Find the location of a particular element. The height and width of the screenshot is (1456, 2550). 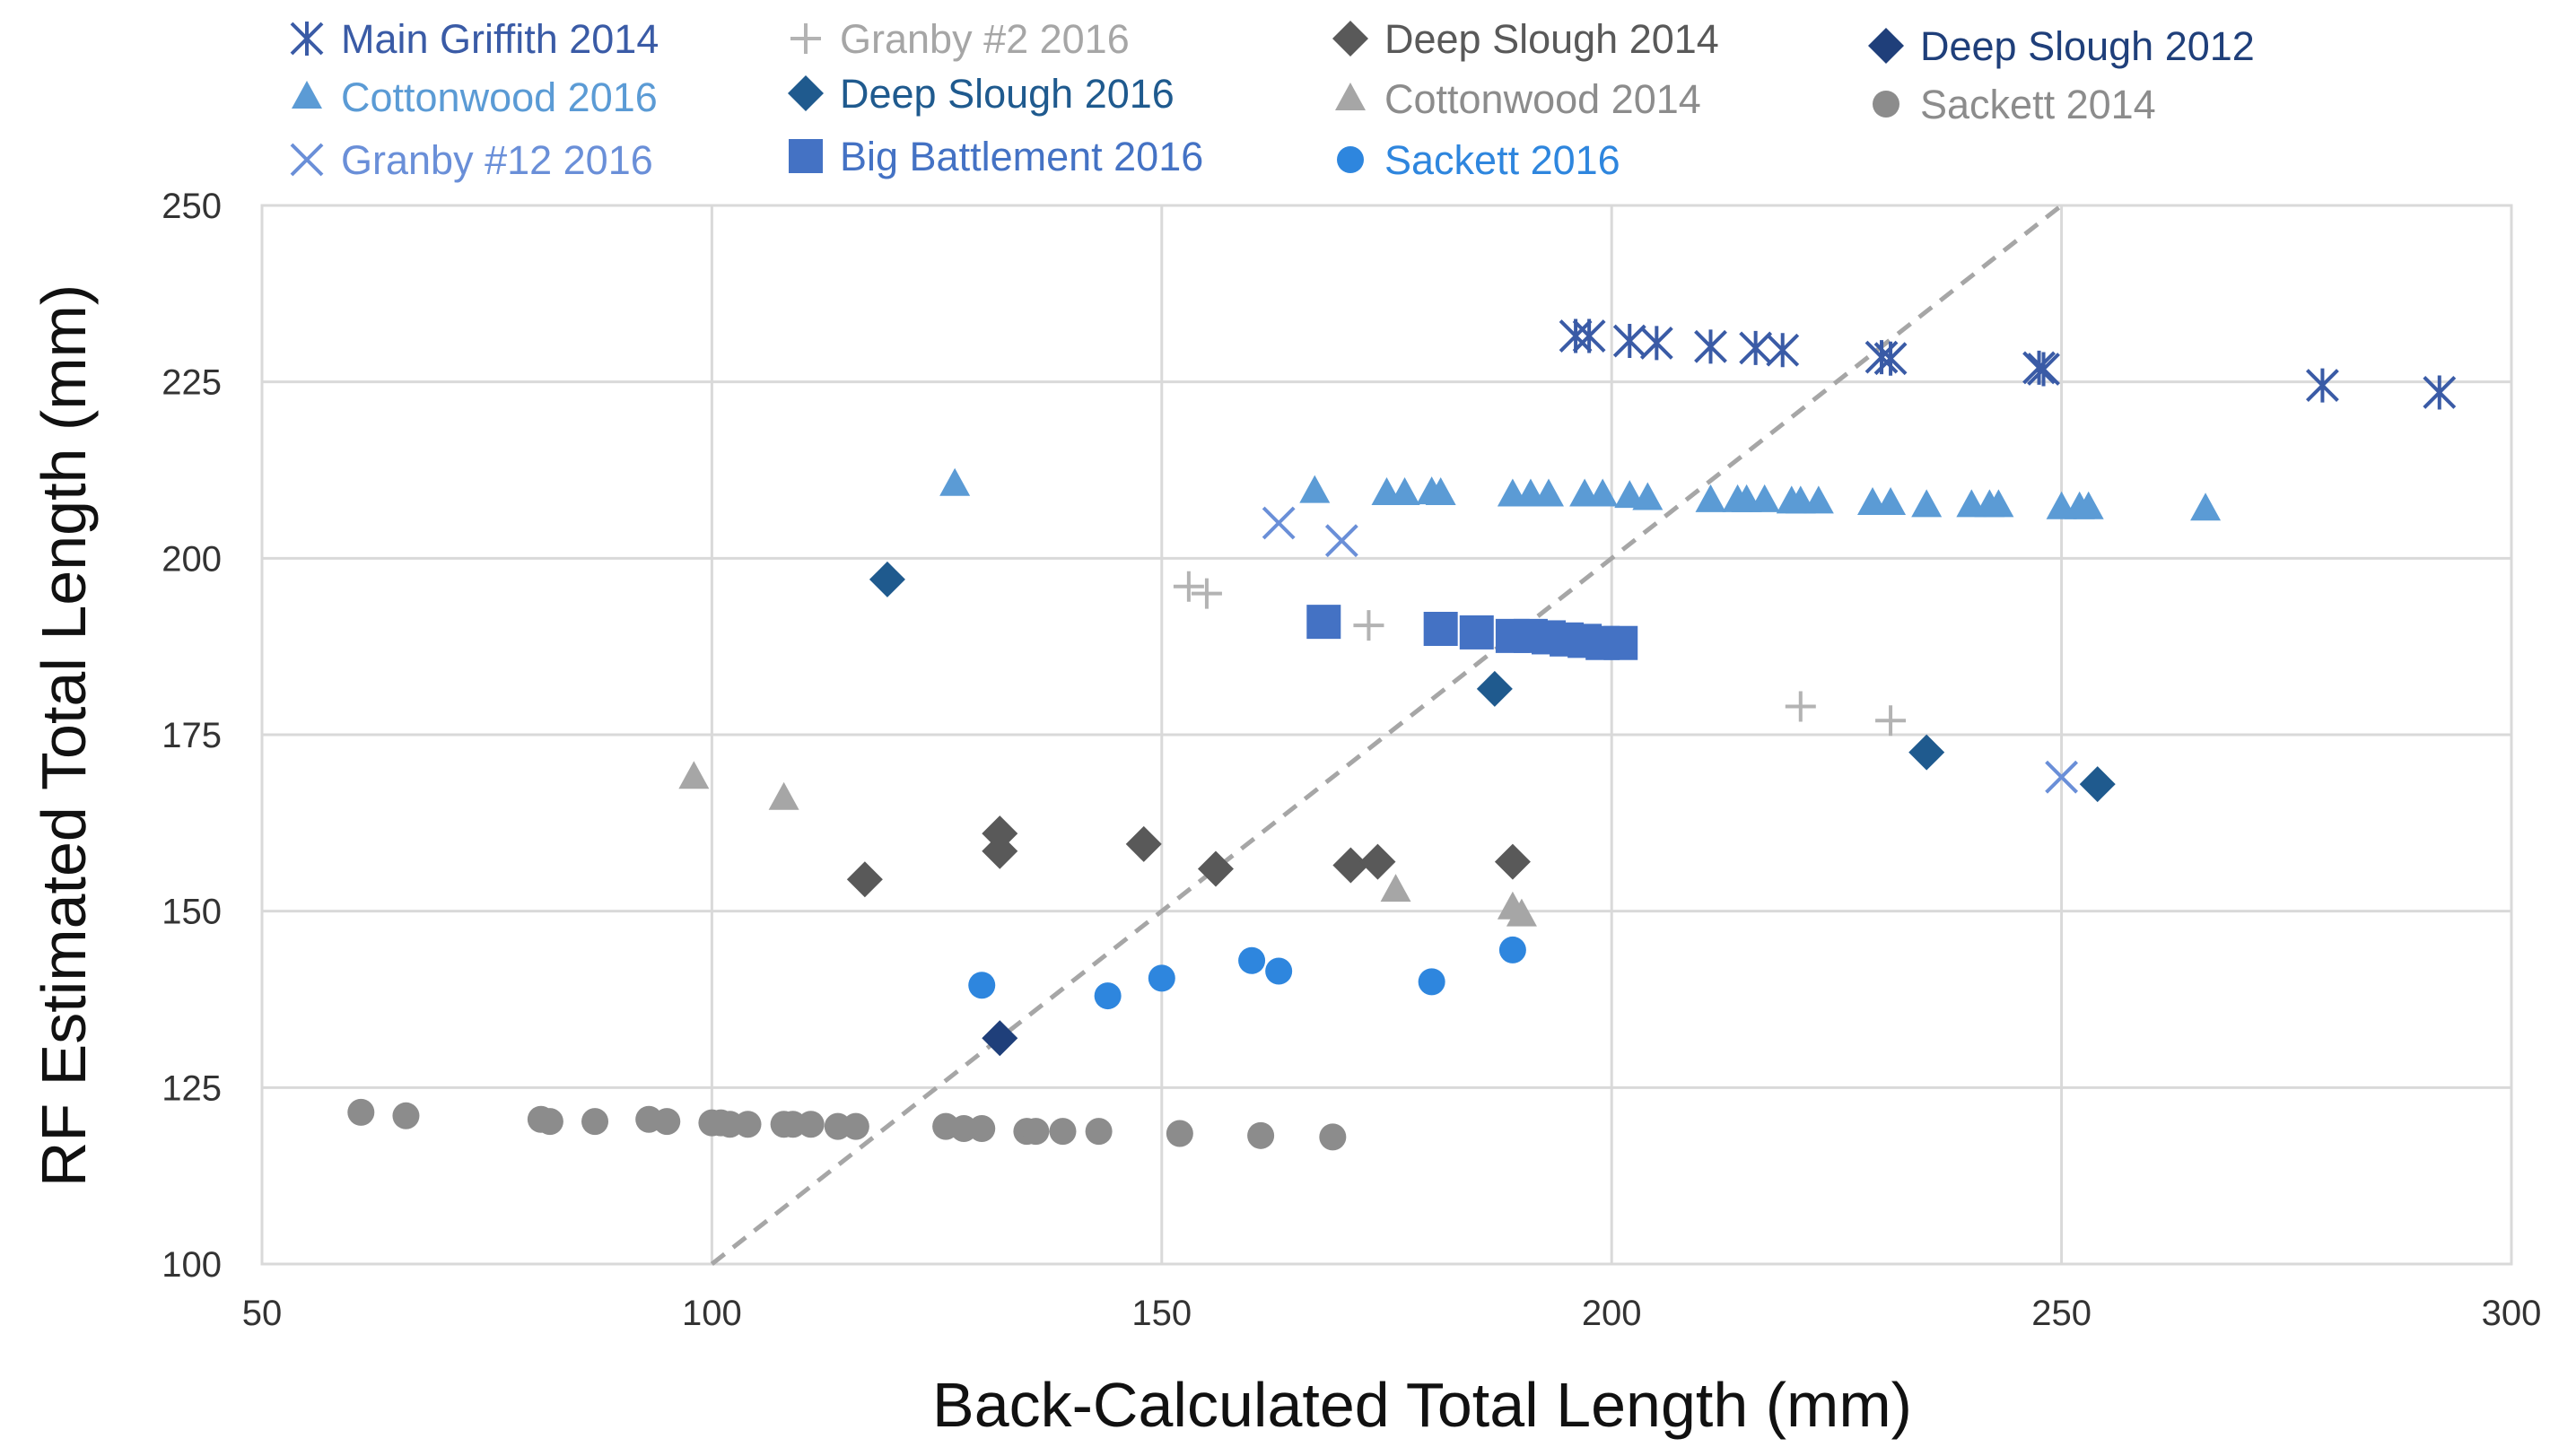

legend-item: Sackett 2014 is located at coordinates (2014, 104).